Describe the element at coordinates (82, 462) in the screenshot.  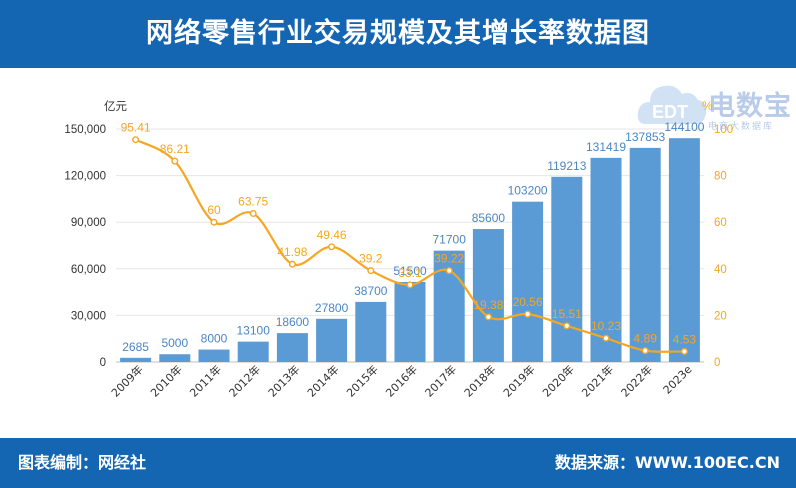
I see `producer-credit: 图表编制：网经社` at that location.